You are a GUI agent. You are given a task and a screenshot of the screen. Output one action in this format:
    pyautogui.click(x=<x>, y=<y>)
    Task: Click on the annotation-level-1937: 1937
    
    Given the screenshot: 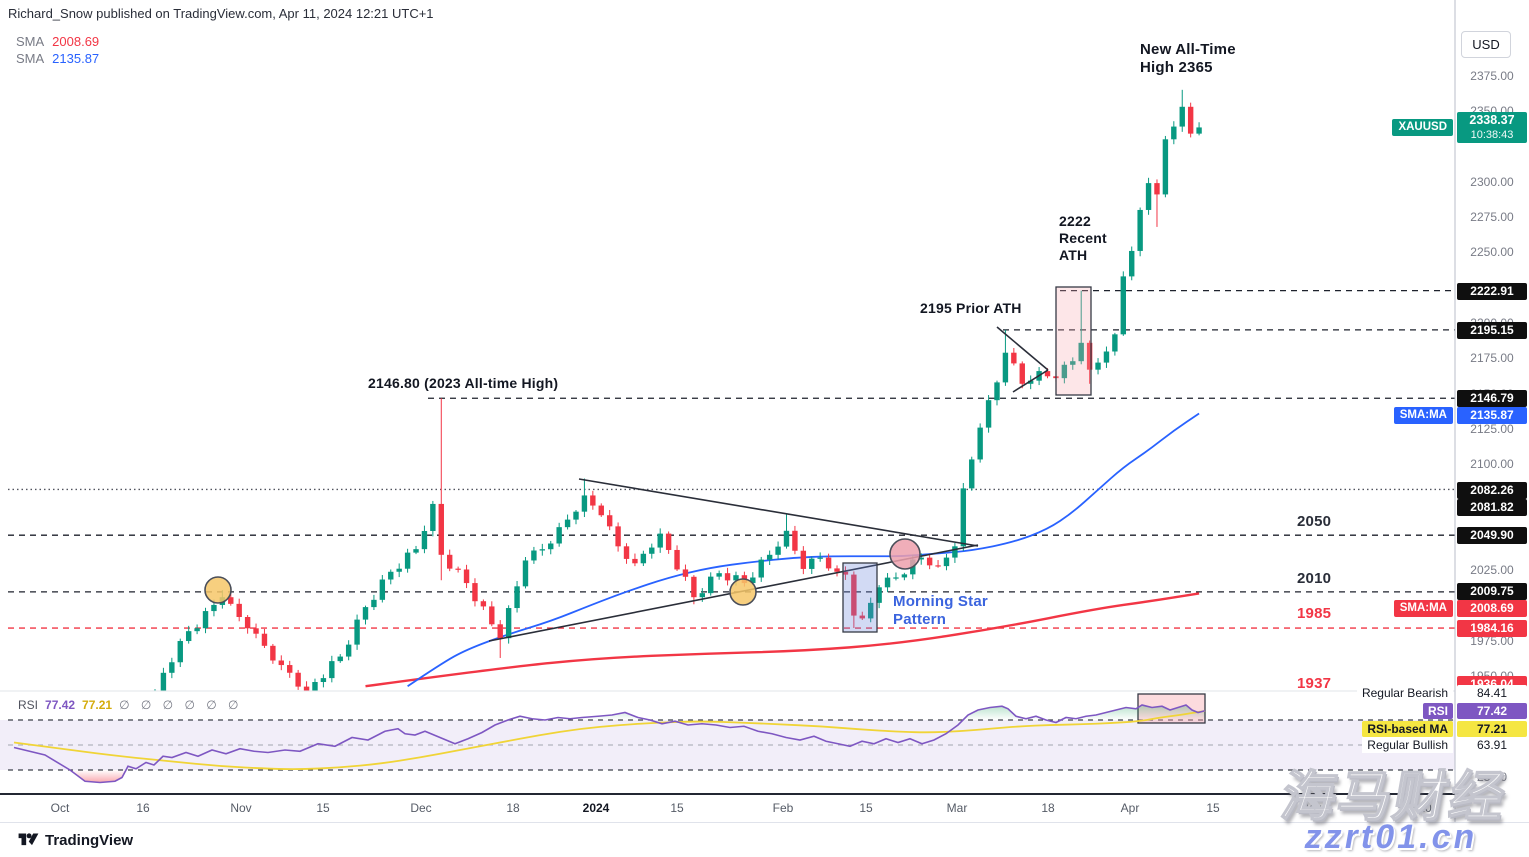 What is the action you would take?
    pyautogui.click(x=1314, y=683)
    